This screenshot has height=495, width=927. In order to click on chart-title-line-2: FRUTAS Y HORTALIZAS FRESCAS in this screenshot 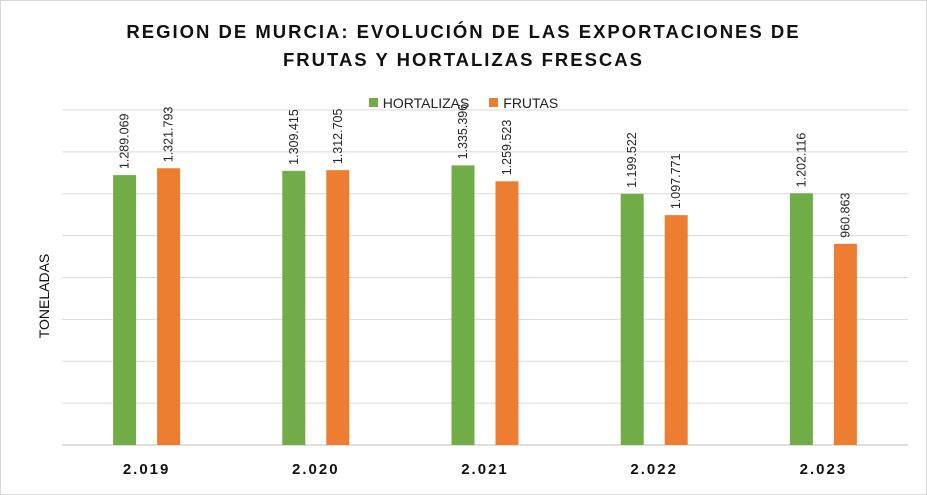, I will do `click(463, 59)`.